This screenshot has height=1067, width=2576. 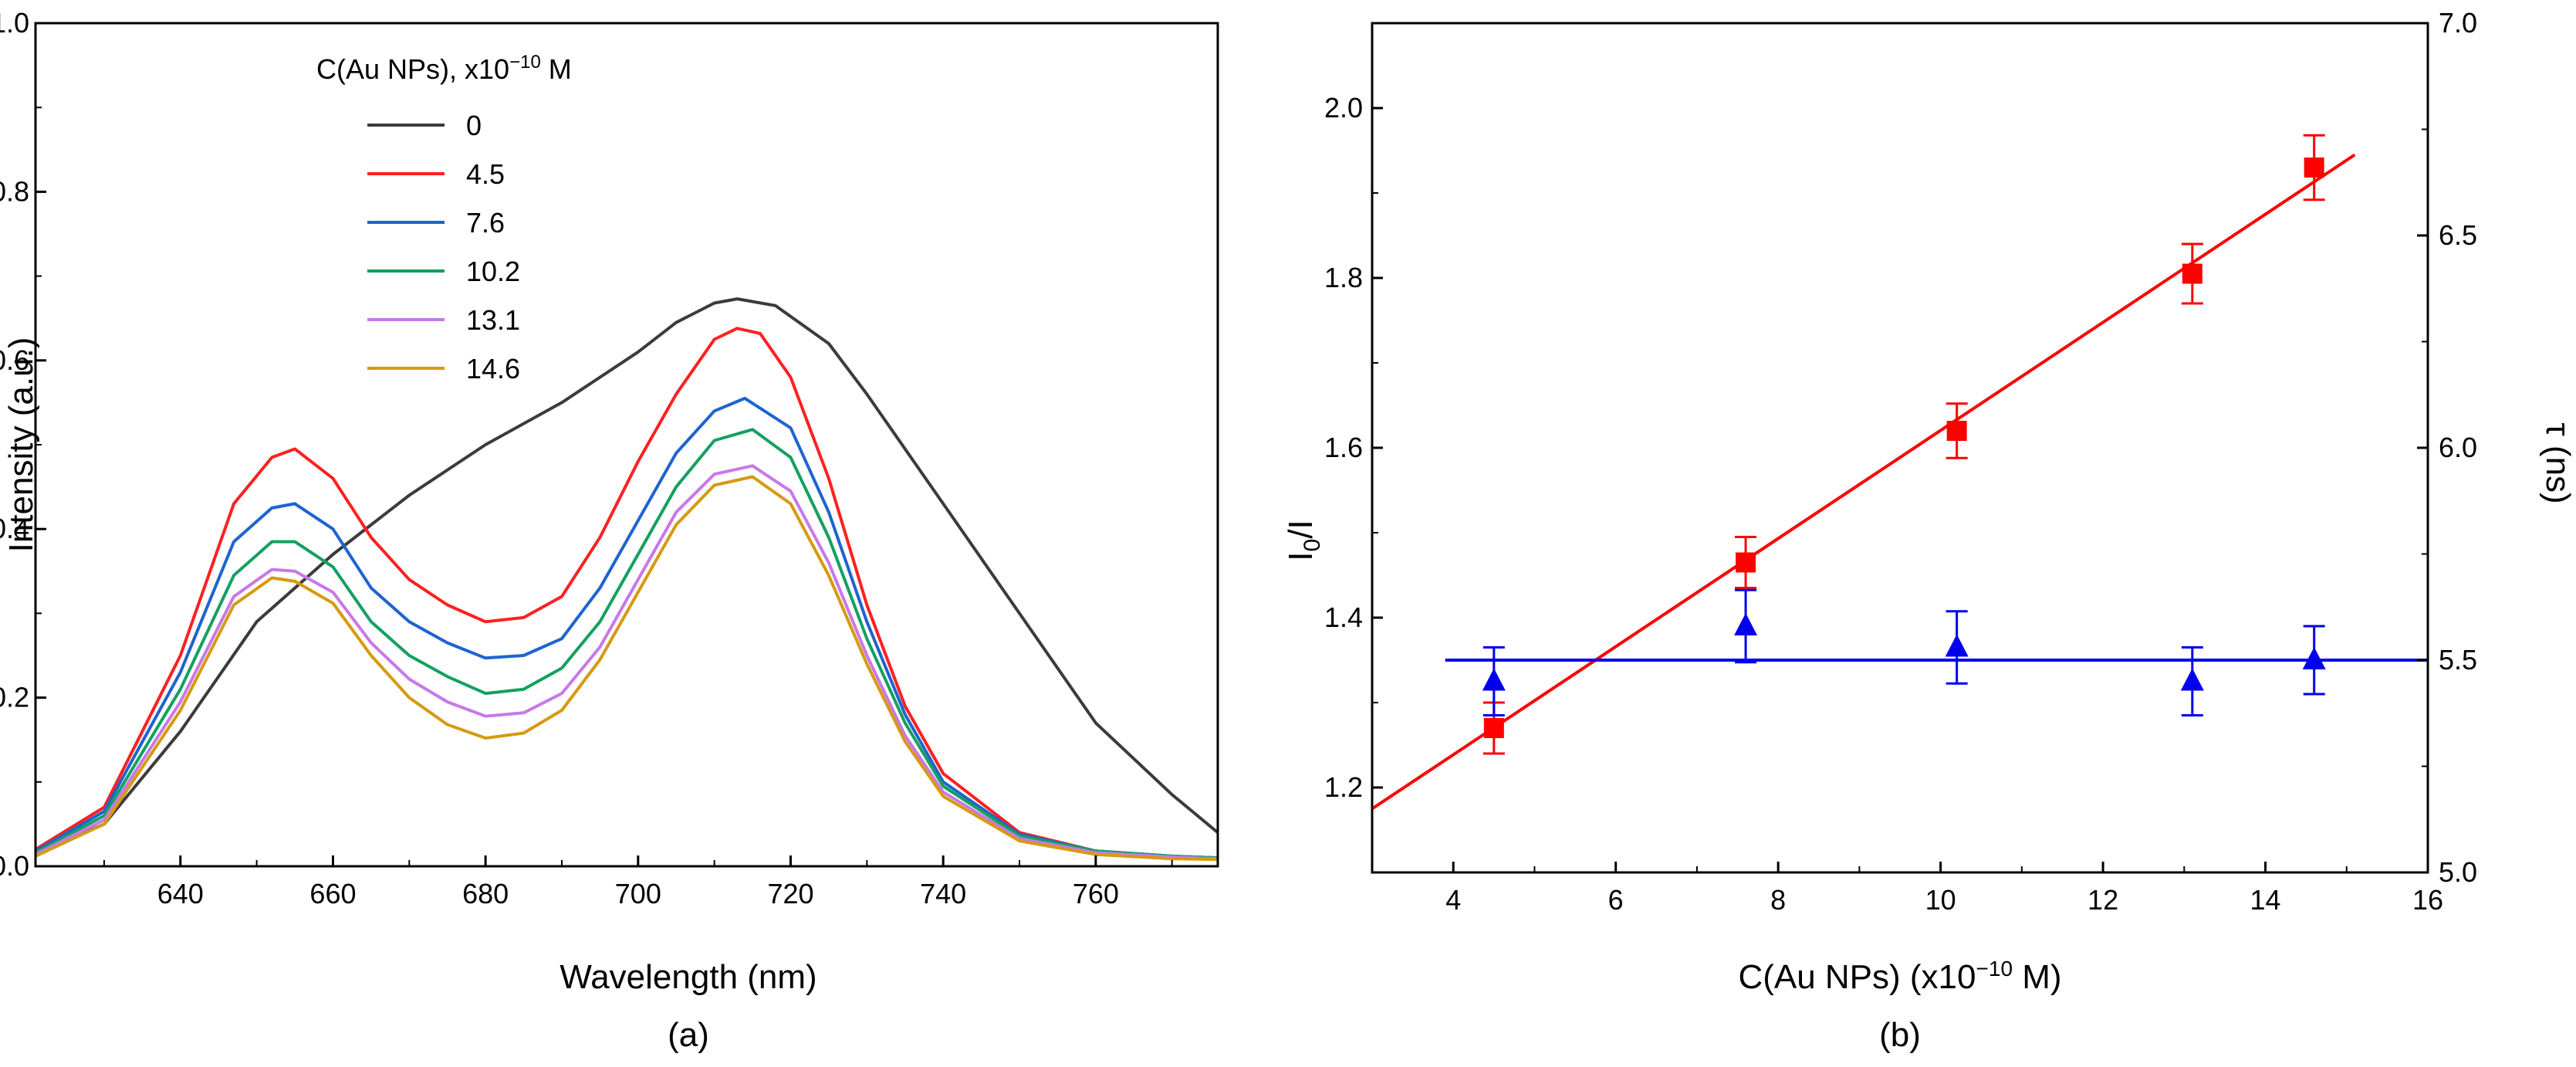 What do you see at coordinates (2103, 900) in the screenshot?
I see `x-tick-label: 12` at bounding box center [2103, 900].